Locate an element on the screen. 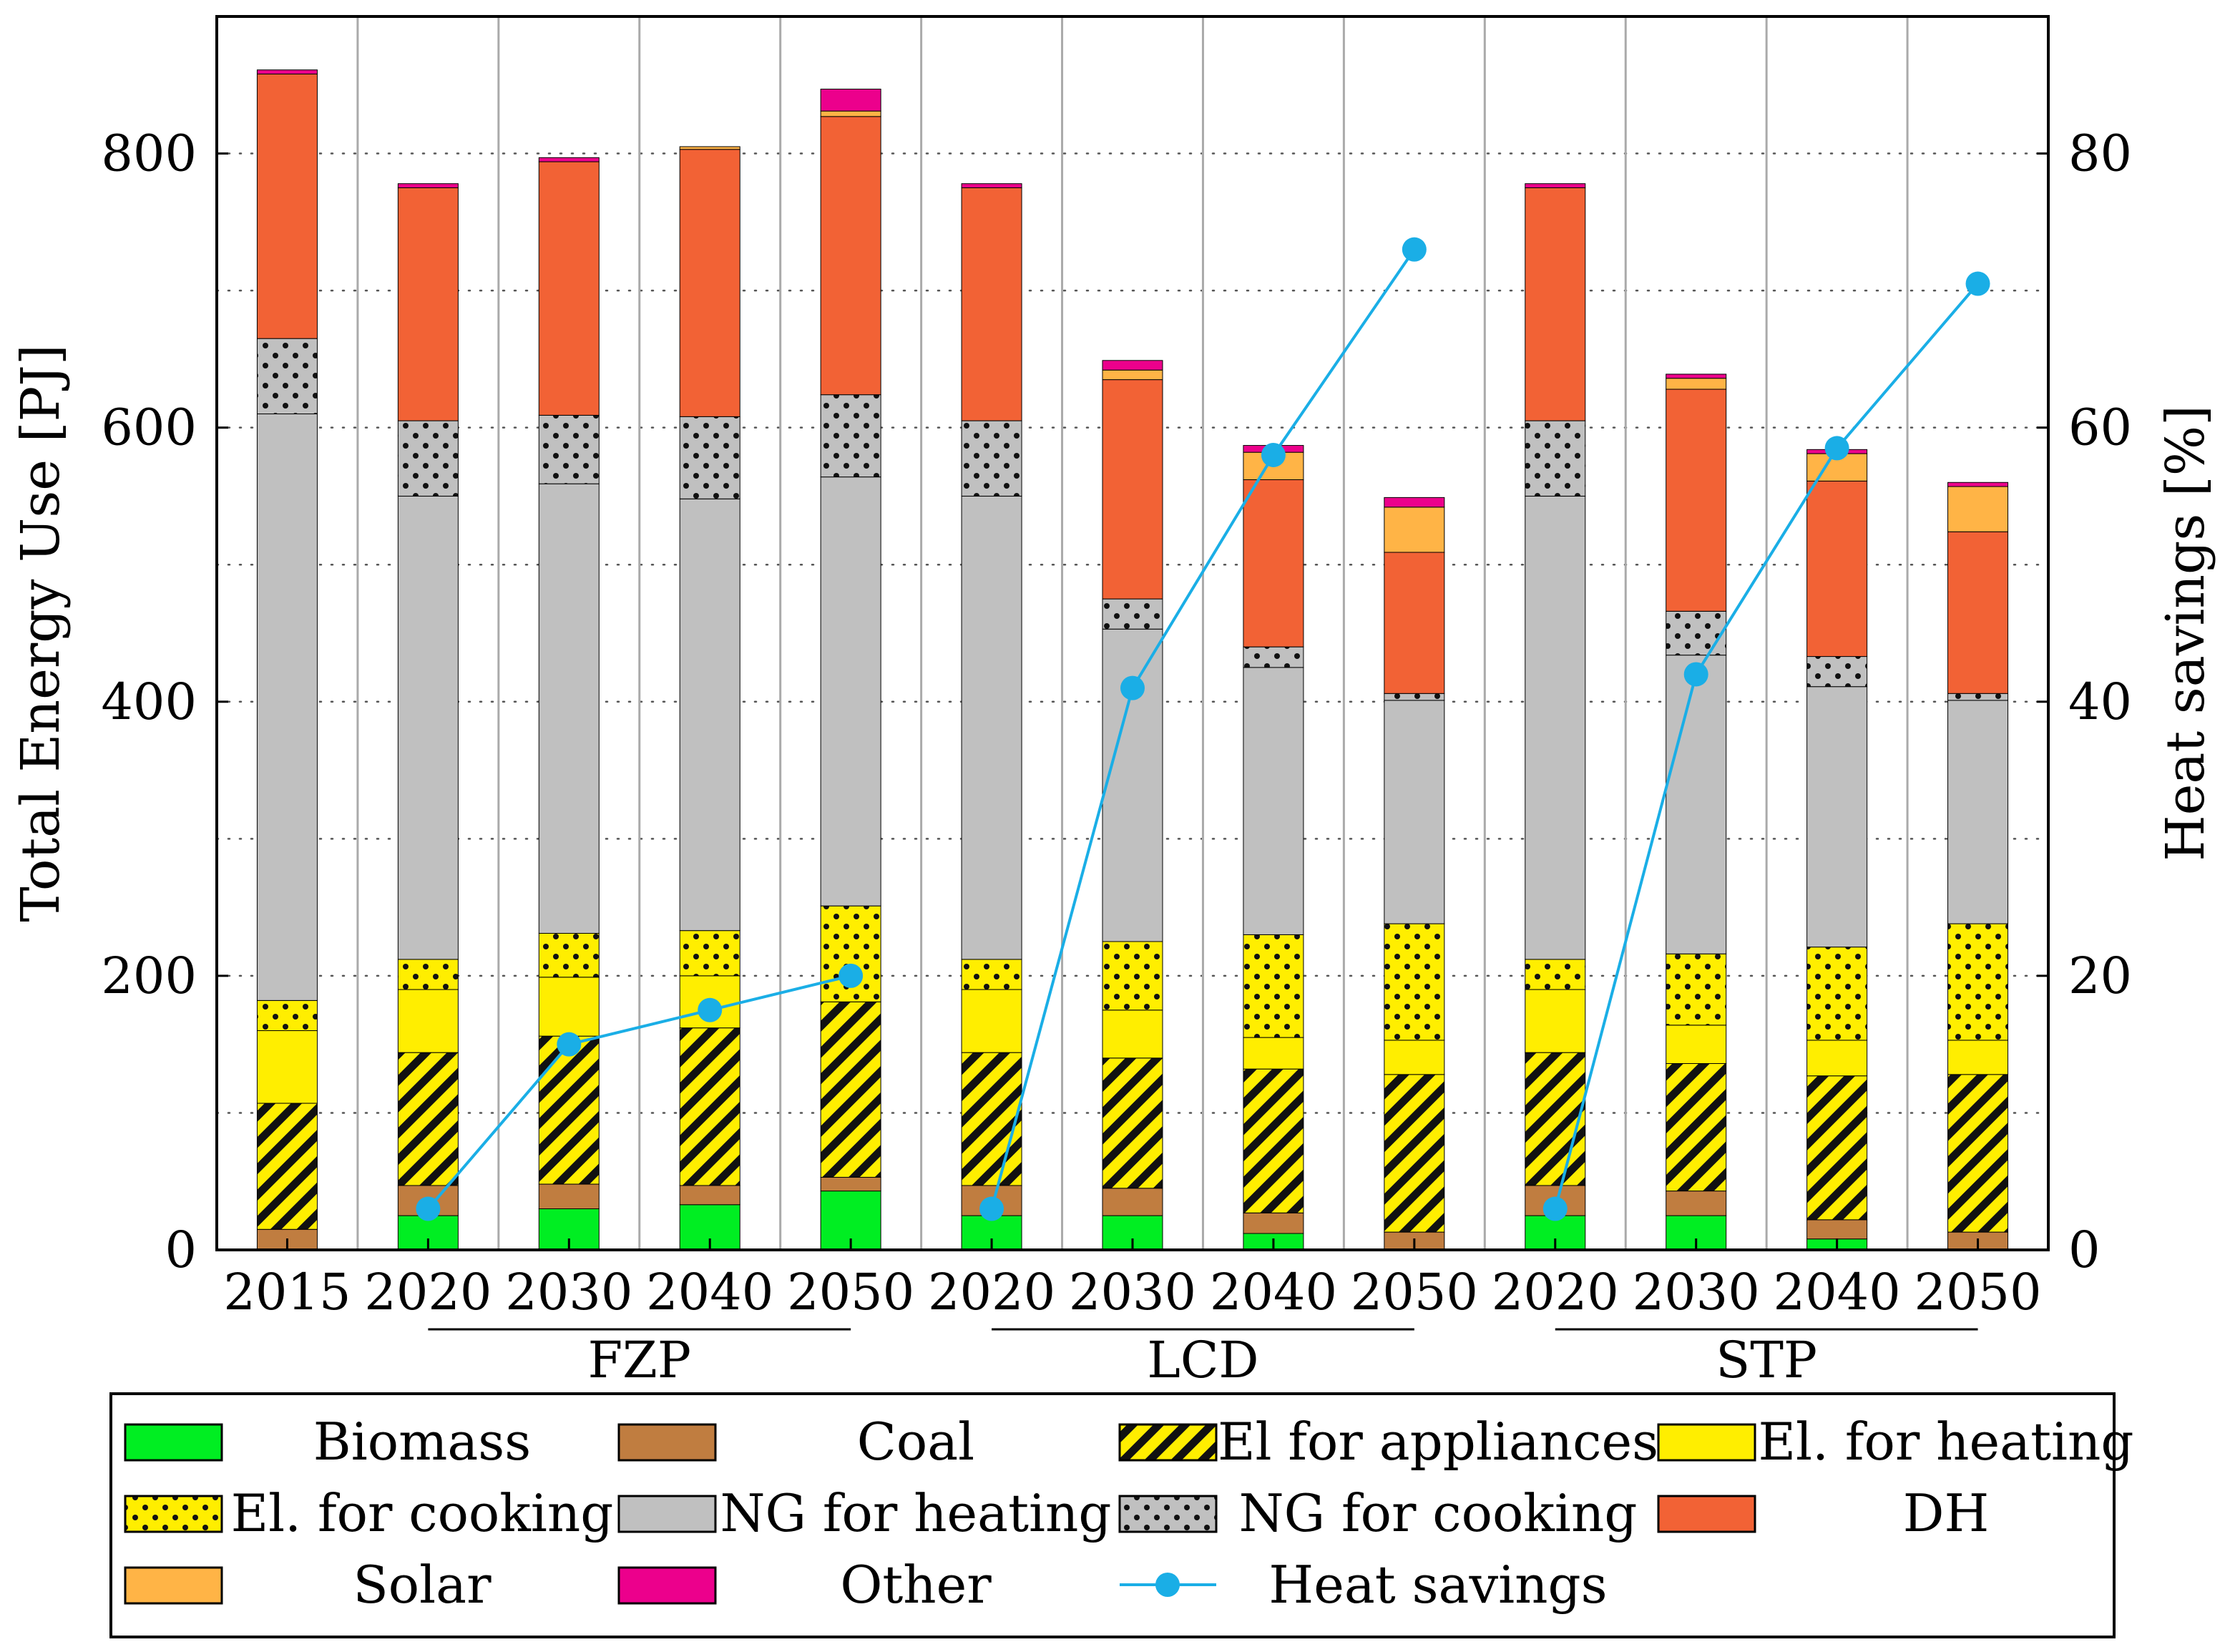 The height and width of the screenshot is (1652, 2220). legend-swatch-biomass is located at coordinates (173, 1442).